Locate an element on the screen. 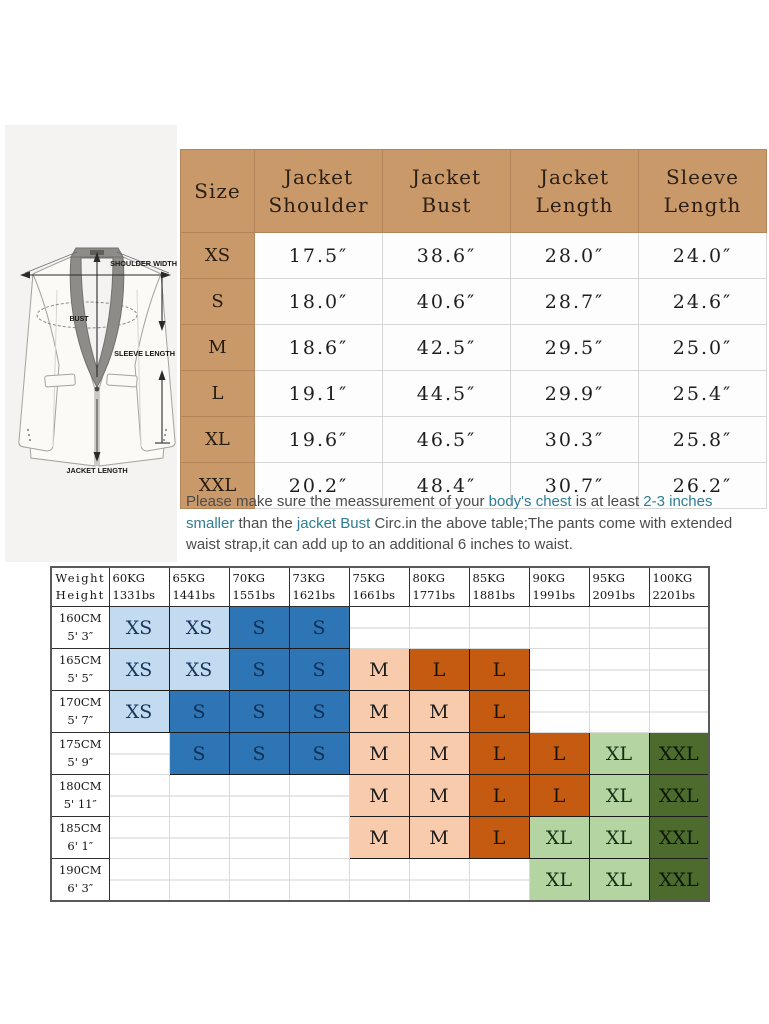 The width and height of the screenshot is (769, 1024). measurement-value: 38.6″ is located at coordinates (446, 255).